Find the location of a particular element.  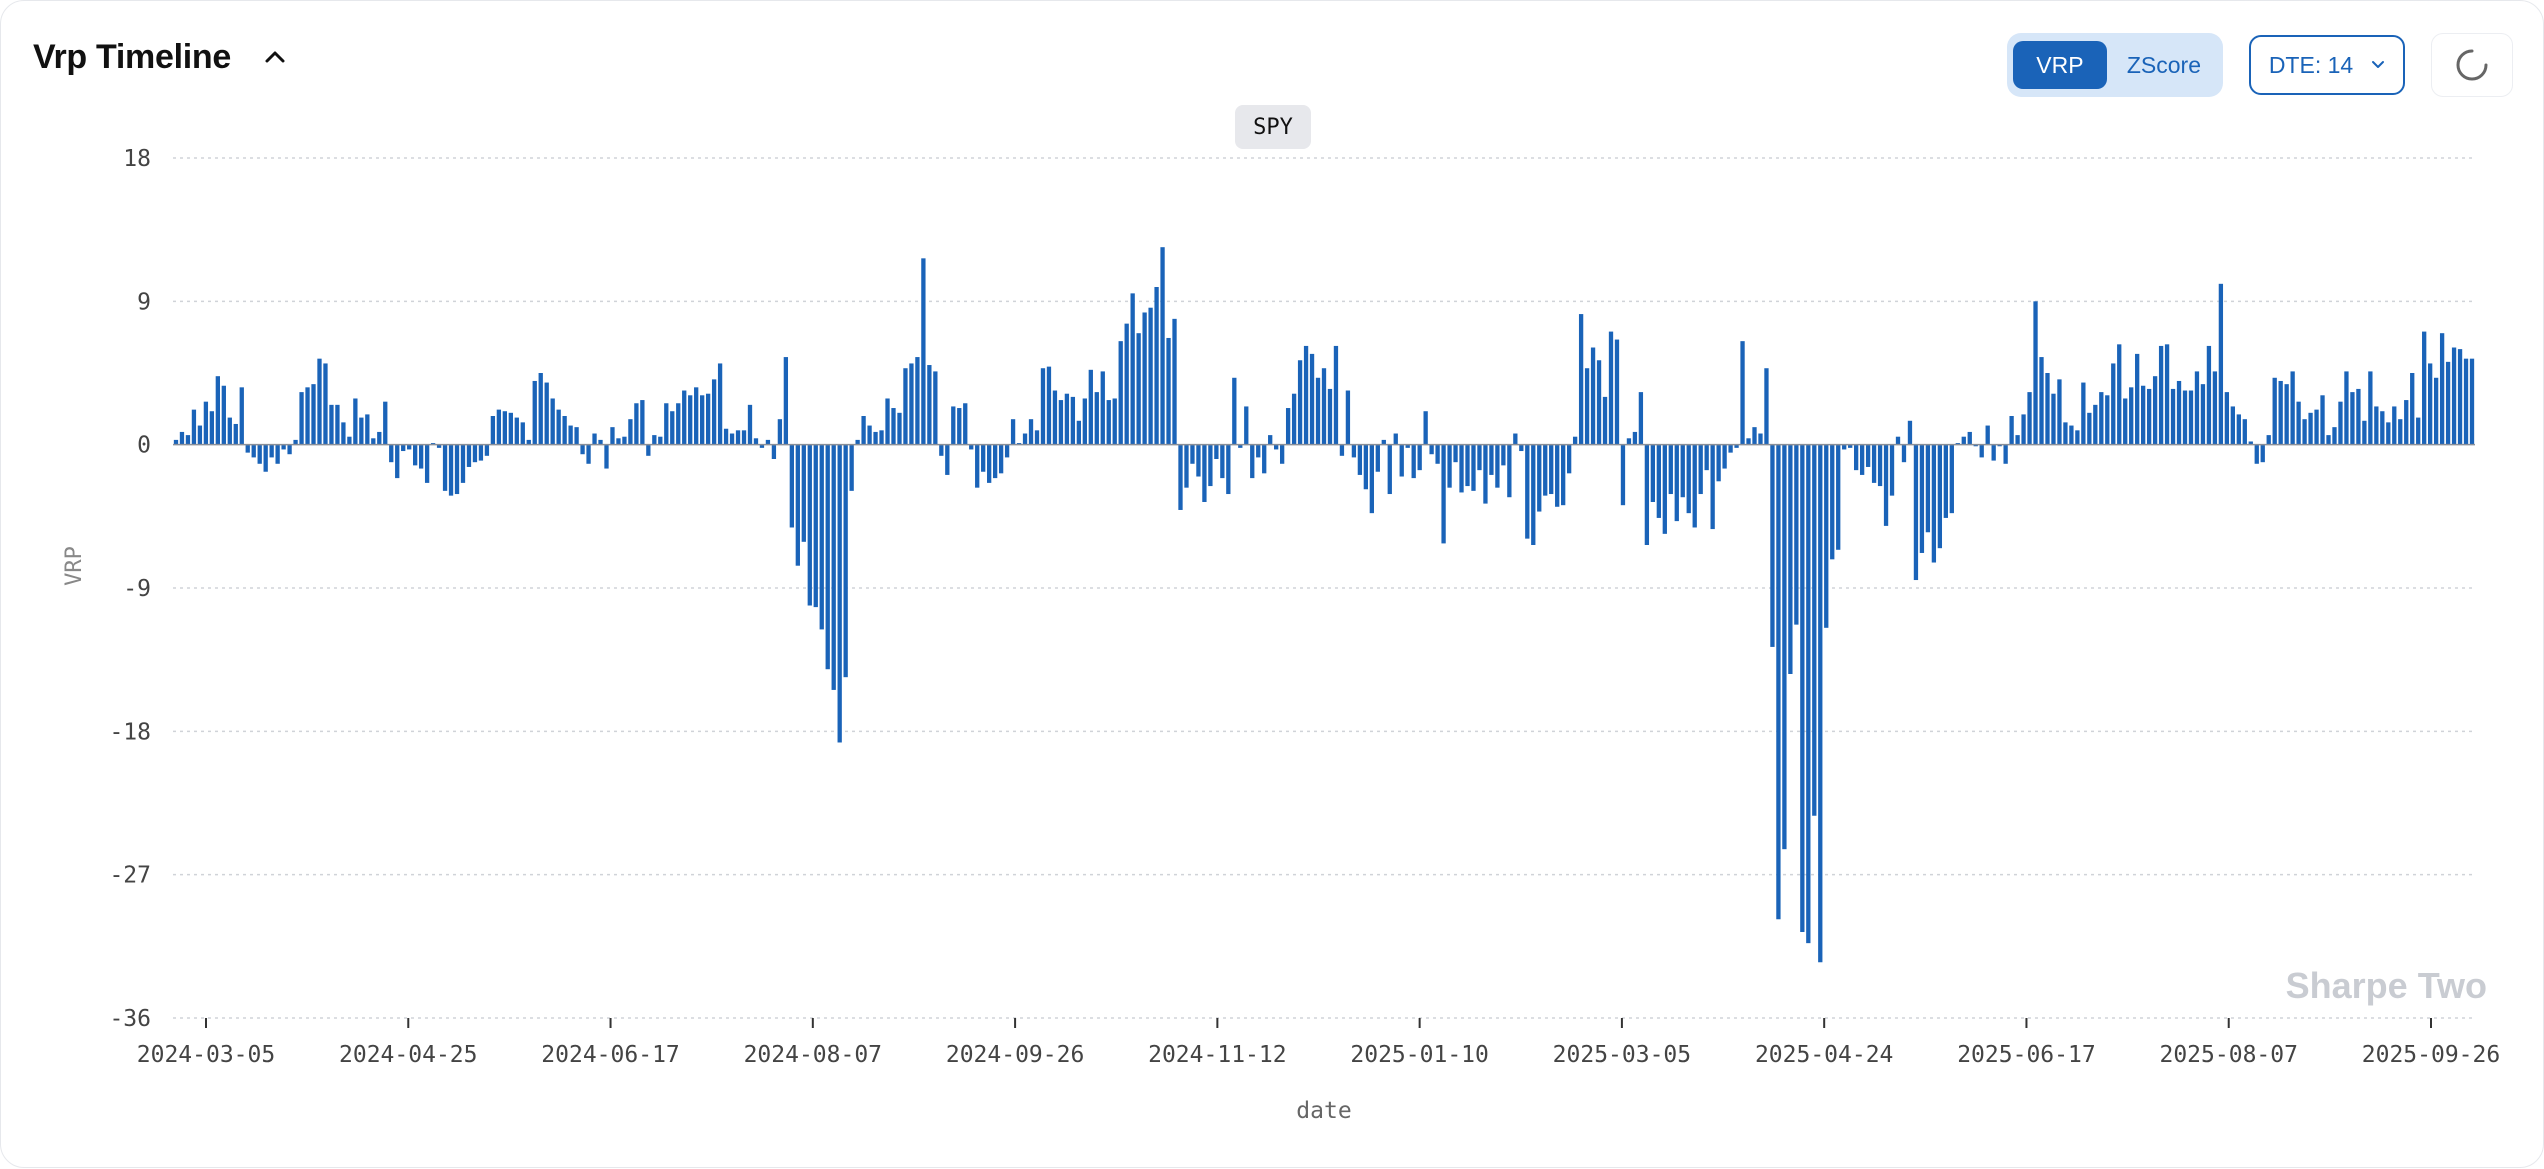

mode-option-vrp: VRP is located at coordinates (2060, 65).